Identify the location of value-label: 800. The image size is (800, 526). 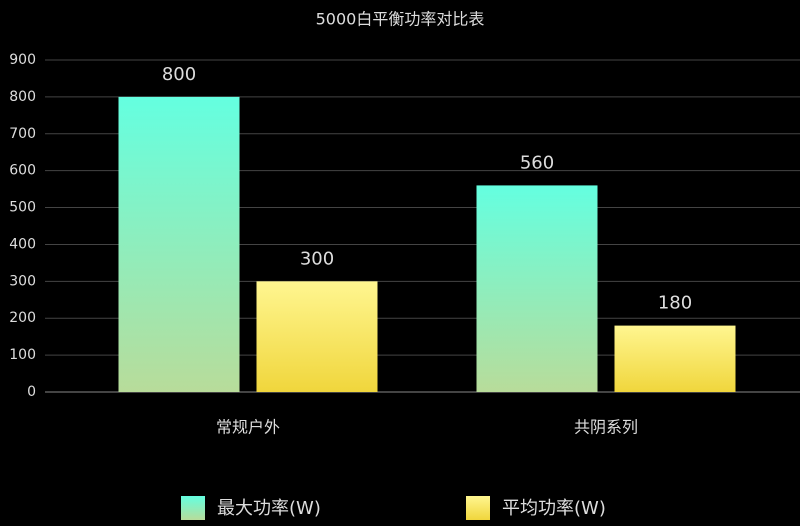
(179, 74).